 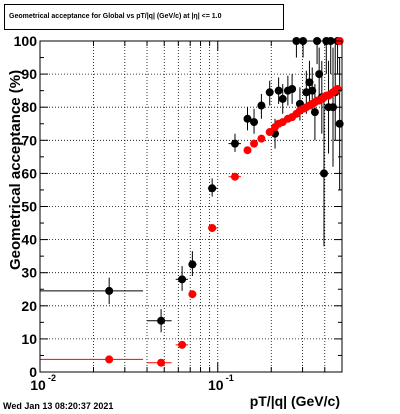 What do you see at coordinates (29, 107) in the screenshot?
I see `y-tick-label: 80` at bounding box center [29, 107].